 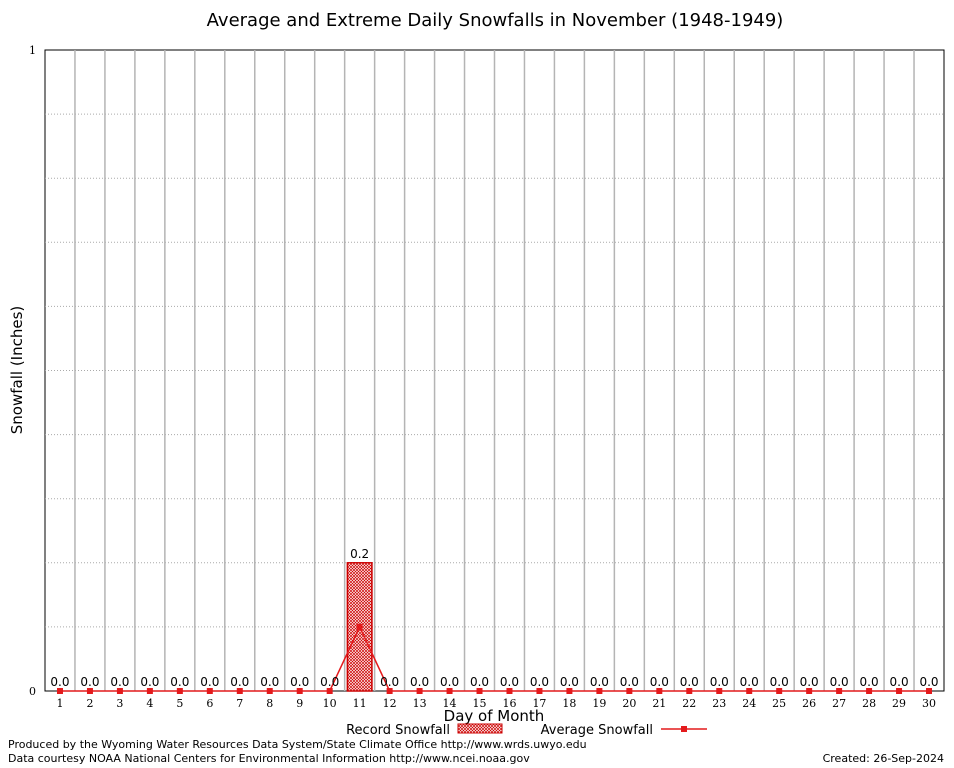 I want to click on x-tick-label: 4, so click(x=149, y=703).